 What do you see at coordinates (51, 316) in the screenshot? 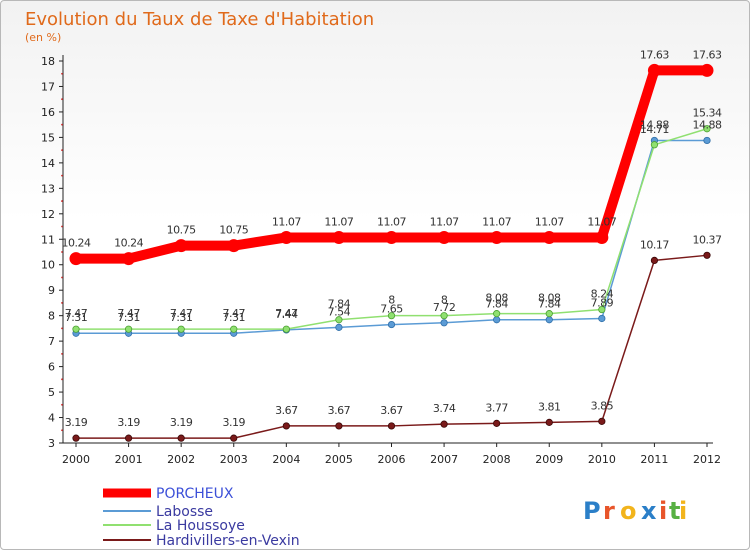
I see `y-tick-label: 8` at bounding box center [51, 316].